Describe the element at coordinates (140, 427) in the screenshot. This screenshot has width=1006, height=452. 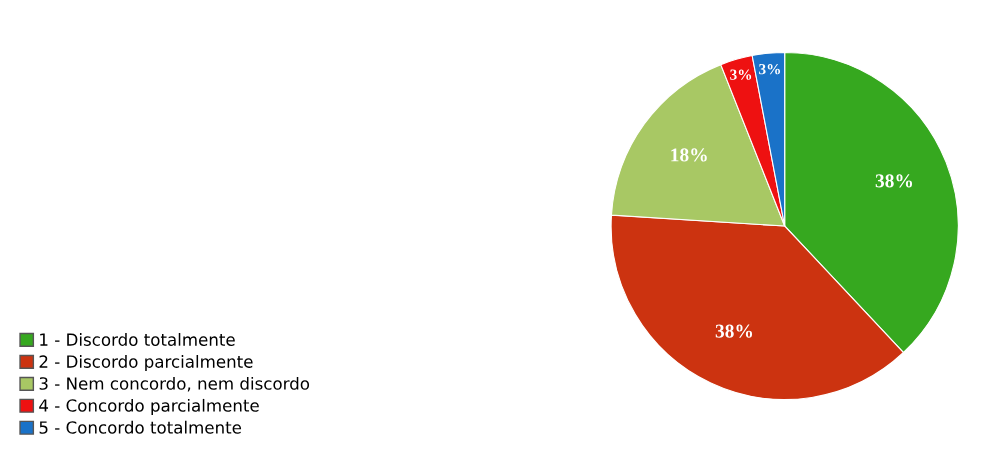
I see `legend-label: 5 - Concordo totalmente` at that location.